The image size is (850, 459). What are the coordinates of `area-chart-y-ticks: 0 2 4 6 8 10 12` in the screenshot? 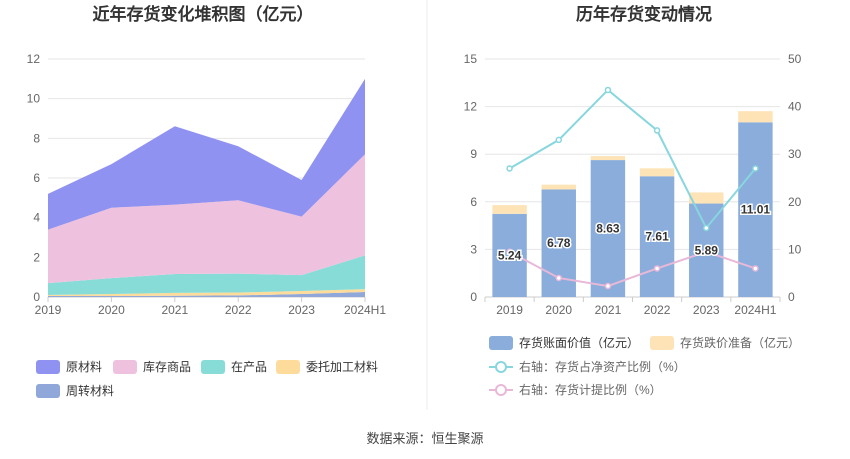 It's located at (34, 178).